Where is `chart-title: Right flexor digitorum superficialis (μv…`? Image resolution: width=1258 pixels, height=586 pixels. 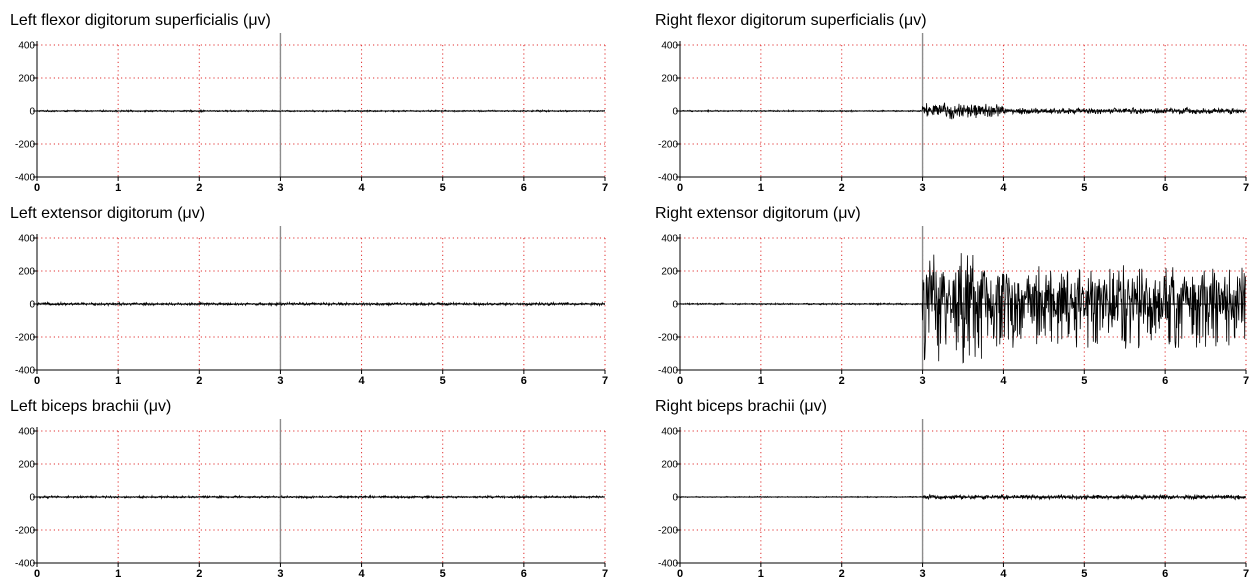
chart-title: Right flexor digitorum superficialis (μv… is located at coordinates (791, 20).